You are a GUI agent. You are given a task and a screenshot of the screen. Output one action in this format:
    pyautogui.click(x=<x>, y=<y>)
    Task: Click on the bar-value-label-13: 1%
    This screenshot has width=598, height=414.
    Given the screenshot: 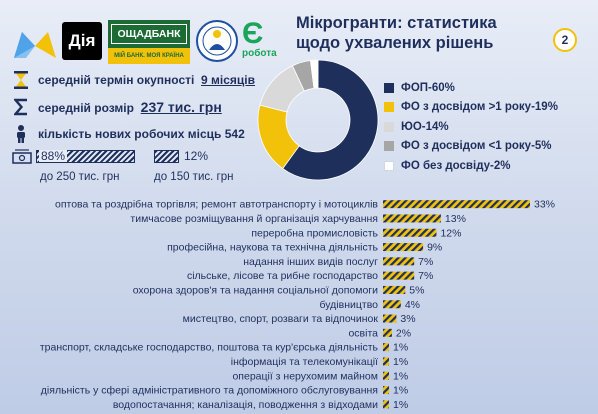 What is the action you would take?
    pyautogui.click(x=400, y=391)
    